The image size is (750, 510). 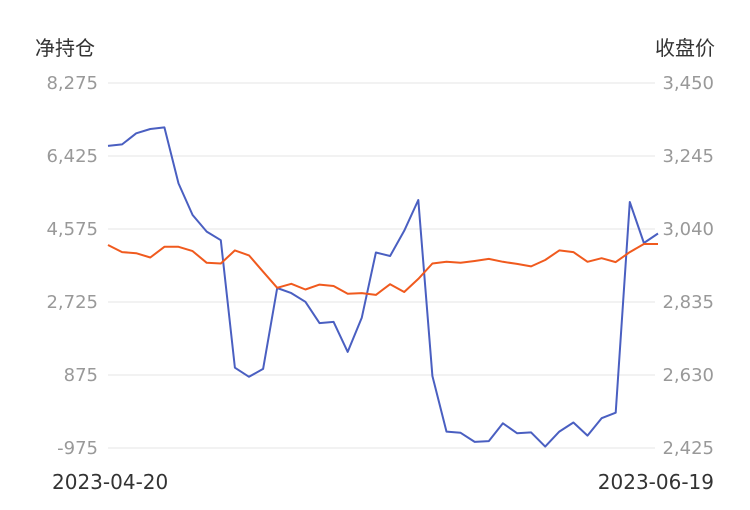 What do you see at coordinates (382, 269) in the screenshot?
I see `right-axis-series-line` at bounding box center [382, 269].